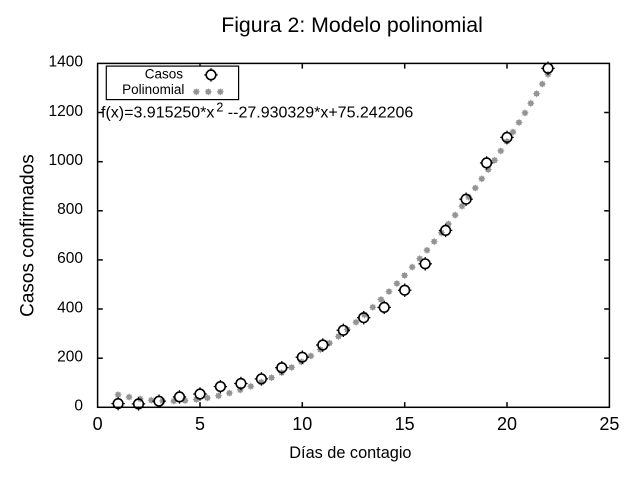 The image size is (640, 480). I want to click on svg-text: Casos confirmados, so click(28, 235).